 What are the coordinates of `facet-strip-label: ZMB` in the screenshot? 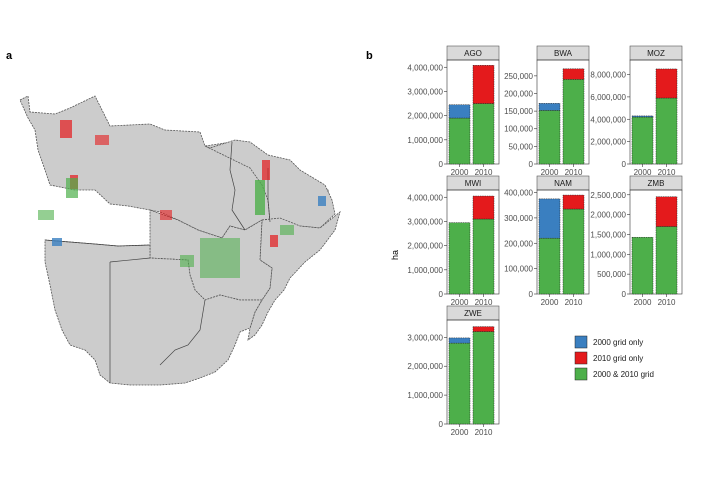 It's located at (656, 183).